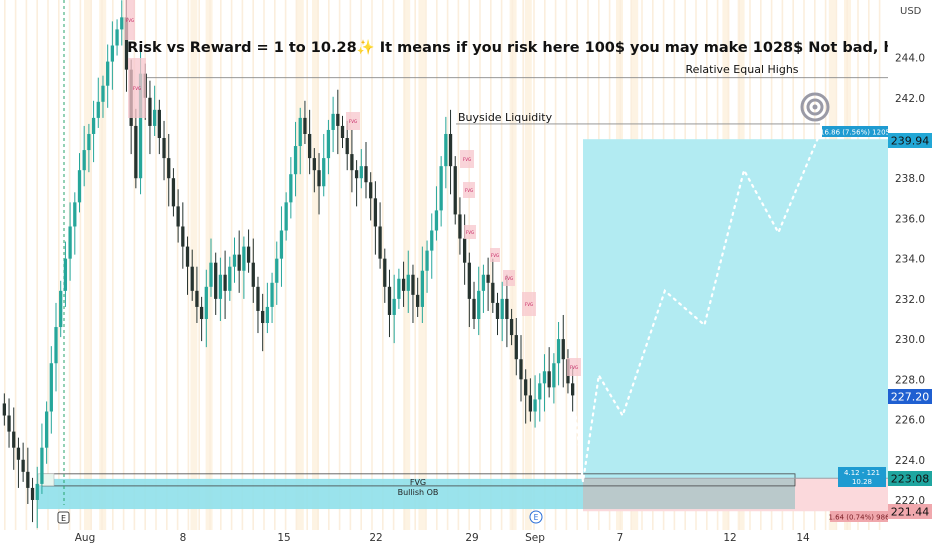  Describe the element at coordinates (741, 69) in the screenshot. I see `relative-equal-highs-label: Relative Equal Highs` at that location.